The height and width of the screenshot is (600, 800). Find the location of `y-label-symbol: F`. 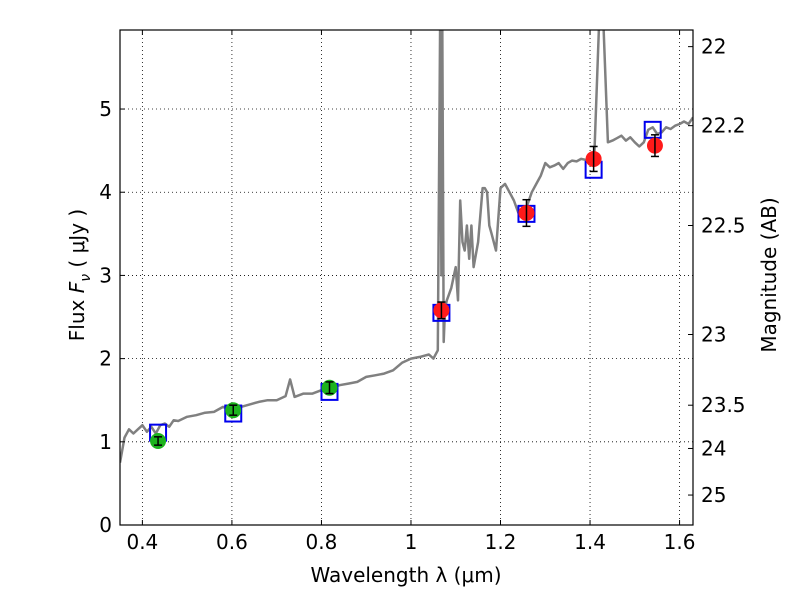

y-label-symbol: F is located at coordinates (77, 287).